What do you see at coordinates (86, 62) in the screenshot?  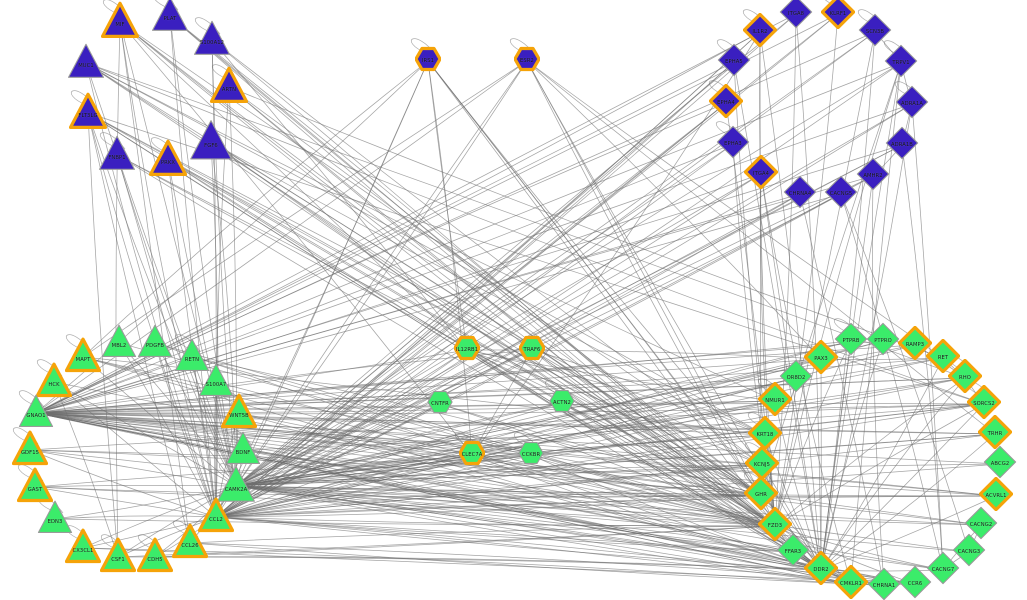 I see `network-node-muc1: MUC1` at bounding box center [86, 62].